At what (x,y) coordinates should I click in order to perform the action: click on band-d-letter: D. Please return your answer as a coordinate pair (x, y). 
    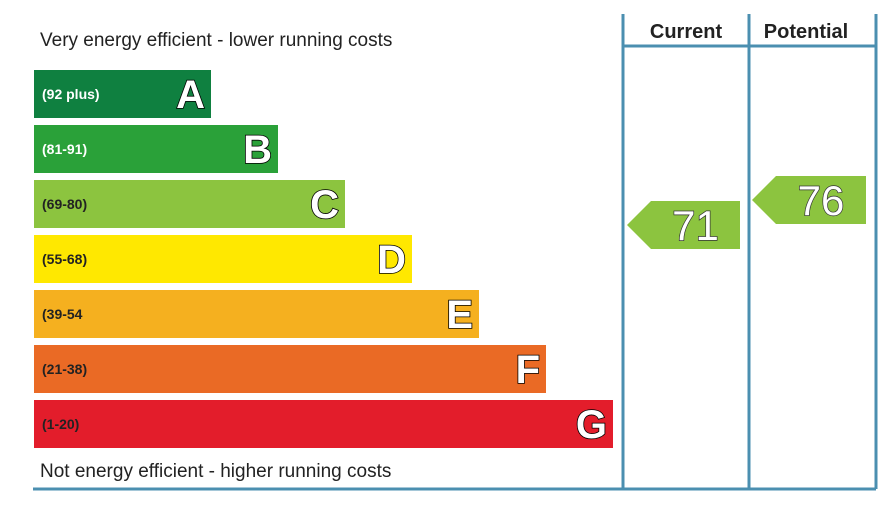
    Looking at the image, I should click on (391, 260).